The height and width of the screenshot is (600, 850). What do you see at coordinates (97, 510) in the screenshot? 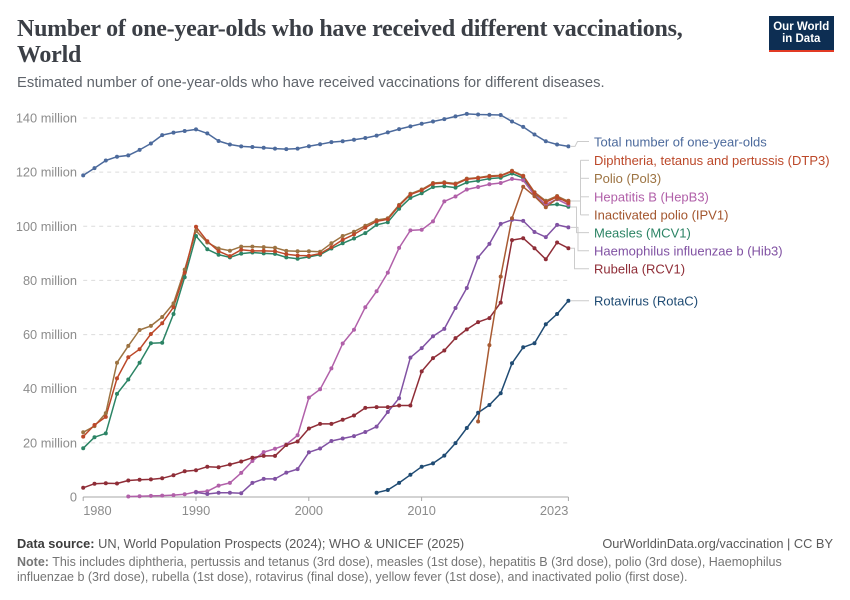
I see `svg-text: 1980` at bounding box center [97, 510].